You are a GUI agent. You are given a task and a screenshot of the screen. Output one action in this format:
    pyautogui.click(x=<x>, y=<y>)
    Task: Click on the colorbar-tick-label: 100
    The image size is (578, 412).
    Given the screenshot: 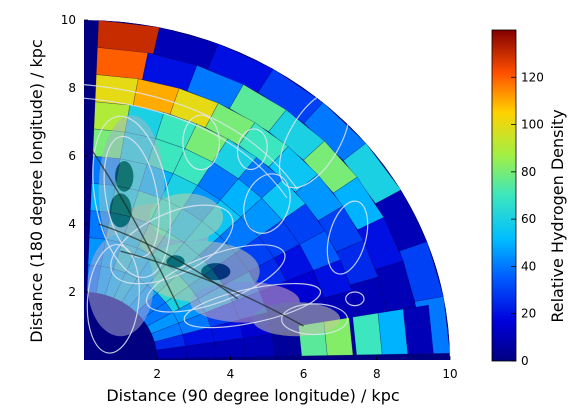 What is the action you would take?
    pyautogui.click(x=532, y=125)
    